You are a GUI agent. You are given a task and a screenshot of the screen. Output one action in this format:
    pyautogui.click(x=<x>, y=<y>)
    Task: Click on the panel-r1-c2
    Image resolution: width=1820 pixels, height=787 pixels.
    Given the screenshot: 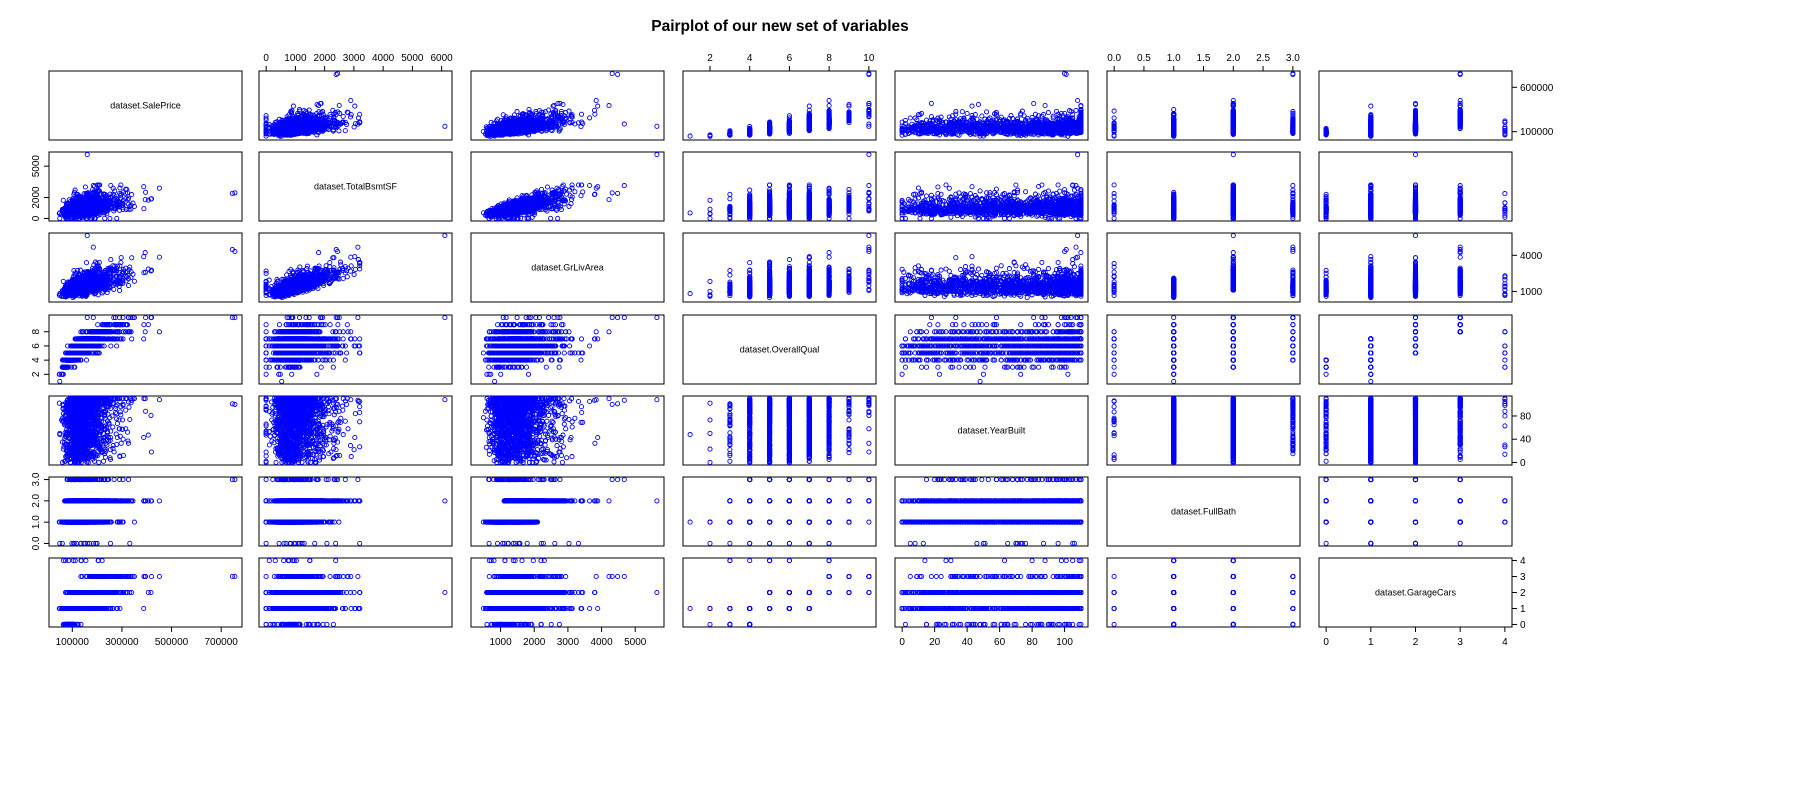 What is the action you would take?
    pyautogui.click(x=355, y=105)
    